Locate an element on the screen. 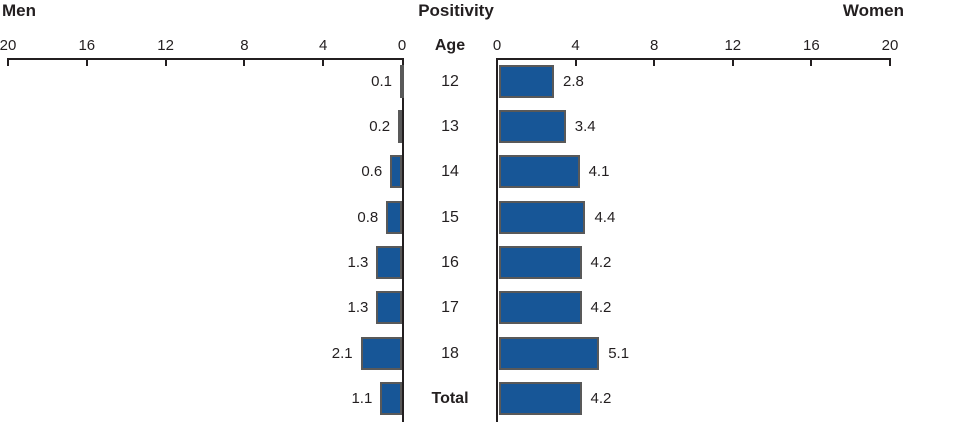 The image size is (960, 422). right-axis-tick-label: 8 is located at coordinates (654, 45).